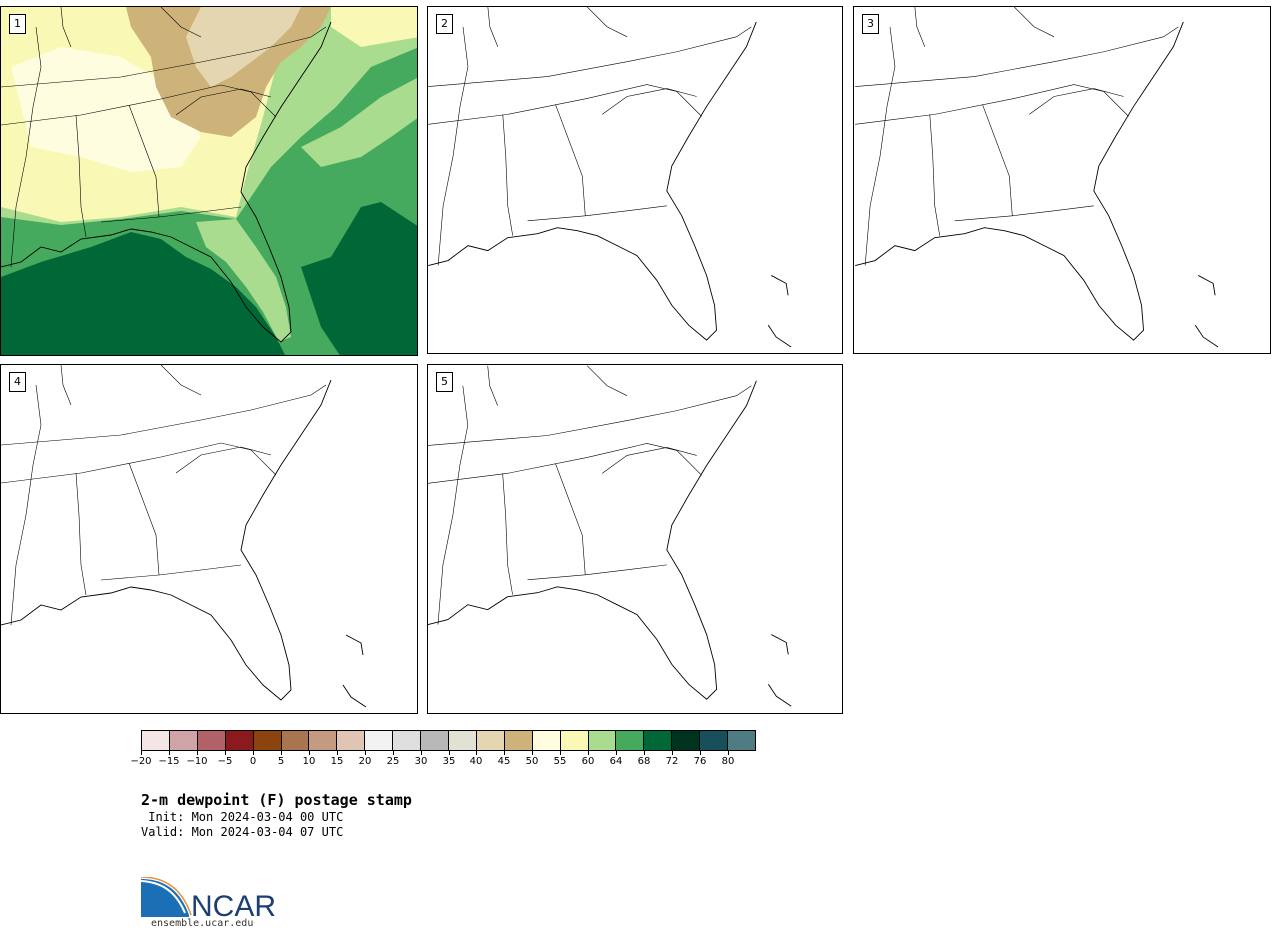 The width and height of the screenshot is (1280, 936). I want to click on colorbar-tick-label: 45, so click(504, 761).